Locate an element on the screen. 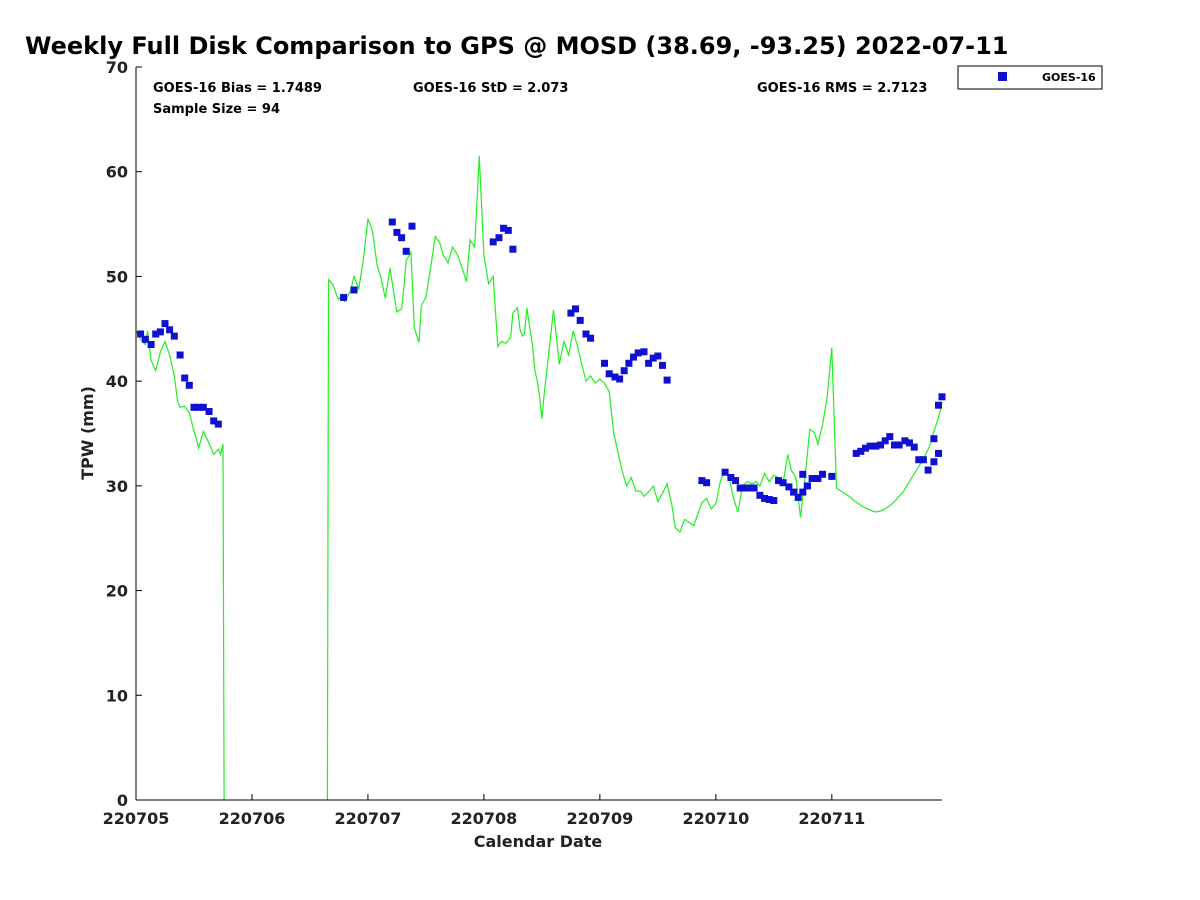  gps-line-segment is located at coordinates (180, 565).